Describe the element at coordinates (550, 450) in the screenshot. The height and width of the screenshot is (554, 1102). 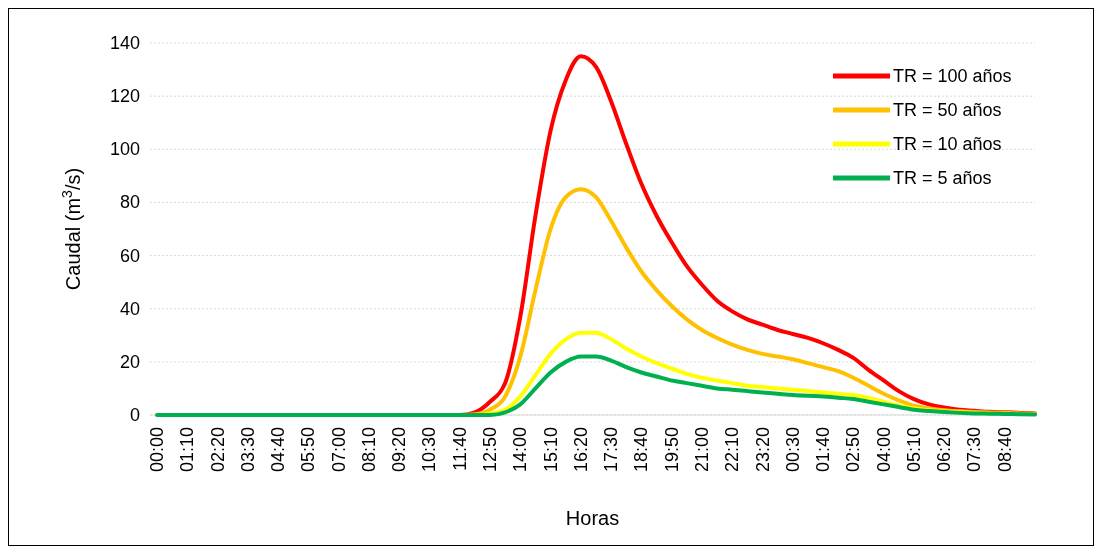
I see `x-tick-label: 15:10` at that location.